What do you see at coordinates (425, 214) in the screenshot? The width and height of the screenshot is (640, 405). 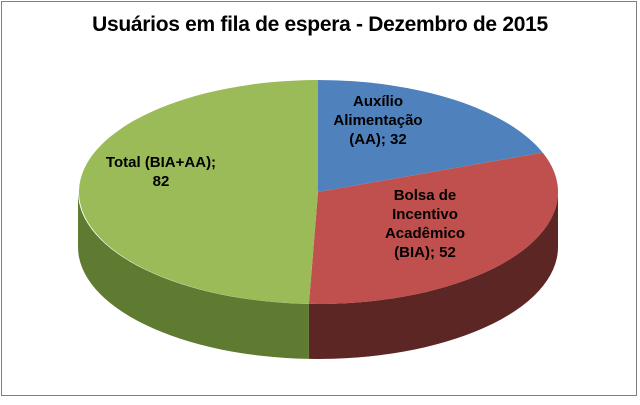 I see `data-label-line: Incentivo` at bounding box center [425, 214].